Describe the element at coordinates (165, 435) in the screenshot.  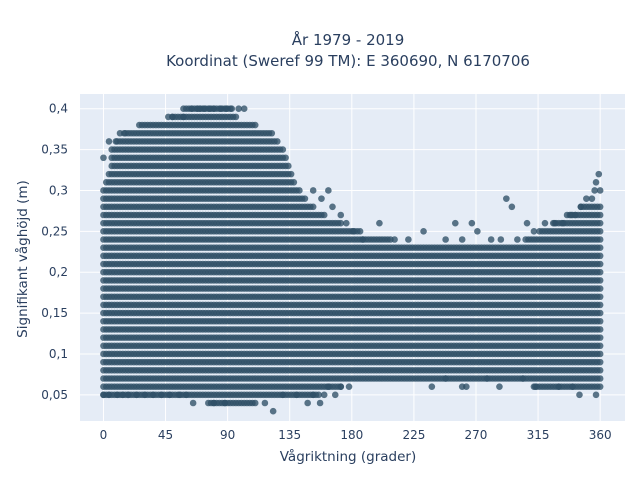
I see `x-tick-label: 45` at that location.